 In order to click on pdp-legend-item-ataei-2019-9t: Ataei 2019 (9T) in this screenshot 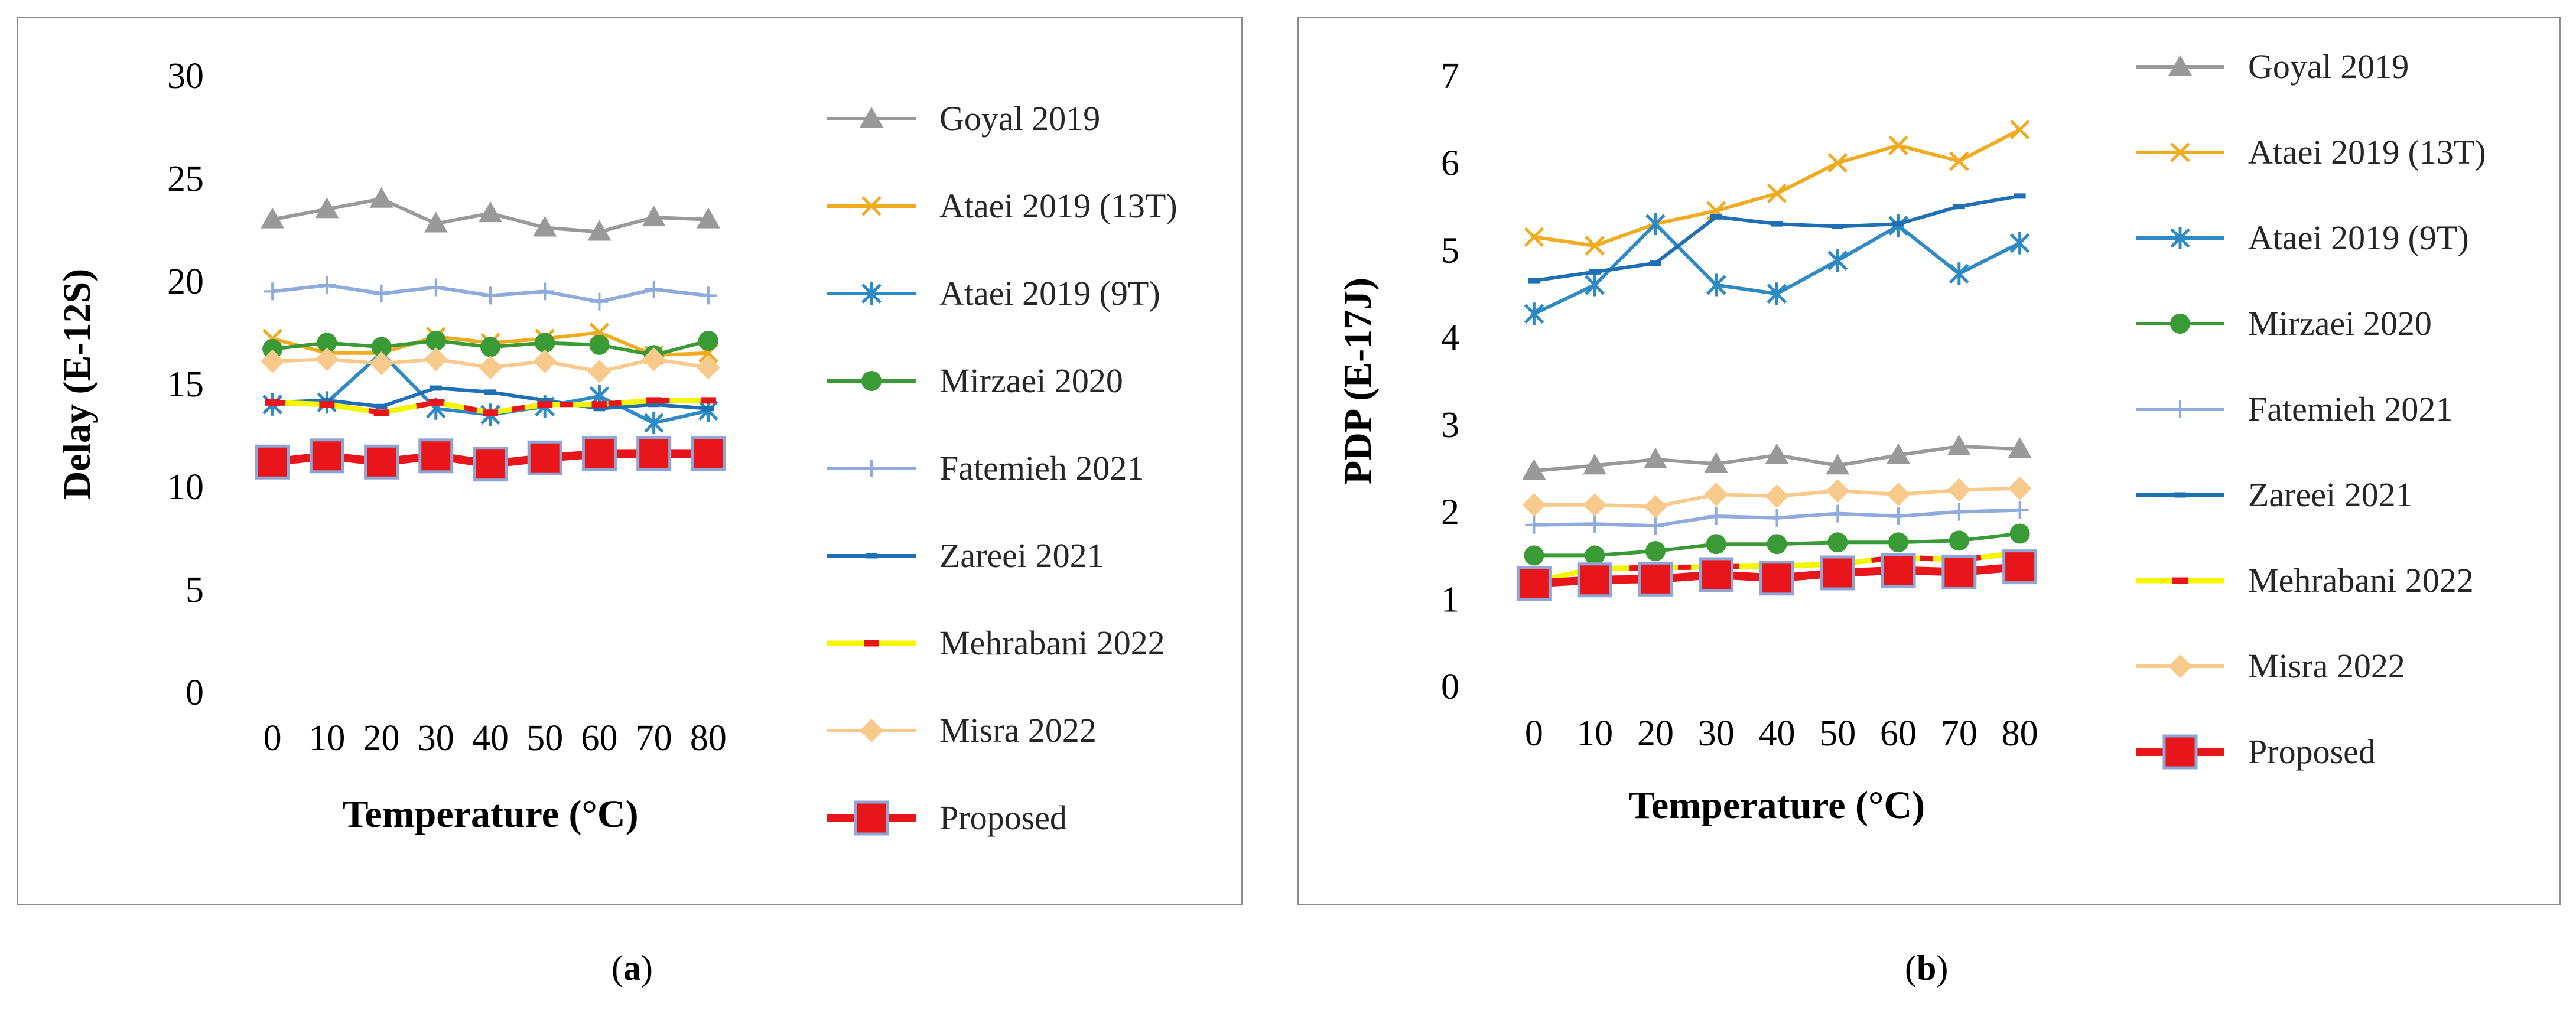, I will do `click(2302, 238)`.